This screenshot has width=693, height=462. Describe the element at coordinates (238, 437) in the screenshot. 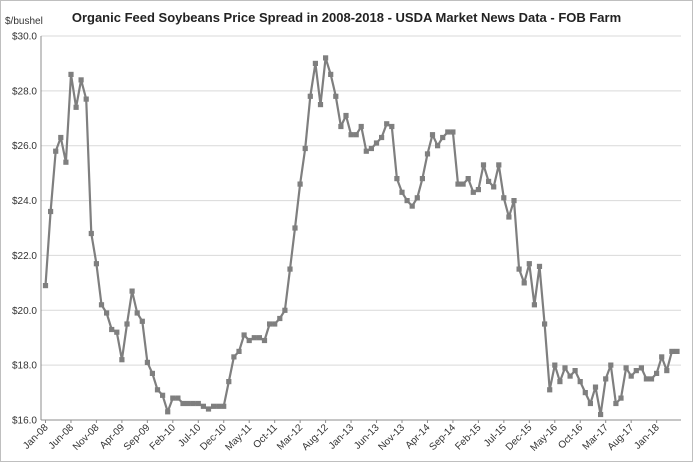

I see `x-tick-label: May-11` at that location.